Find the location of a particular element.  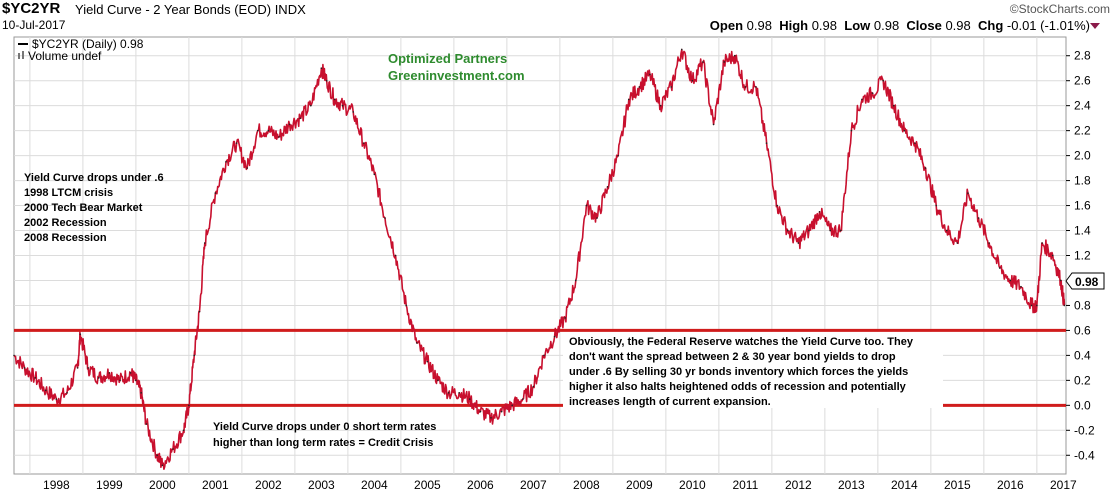

chart-title-text: Yield Curve - 2 Year Bonds (EOD) is located at coordinates (173, 9).